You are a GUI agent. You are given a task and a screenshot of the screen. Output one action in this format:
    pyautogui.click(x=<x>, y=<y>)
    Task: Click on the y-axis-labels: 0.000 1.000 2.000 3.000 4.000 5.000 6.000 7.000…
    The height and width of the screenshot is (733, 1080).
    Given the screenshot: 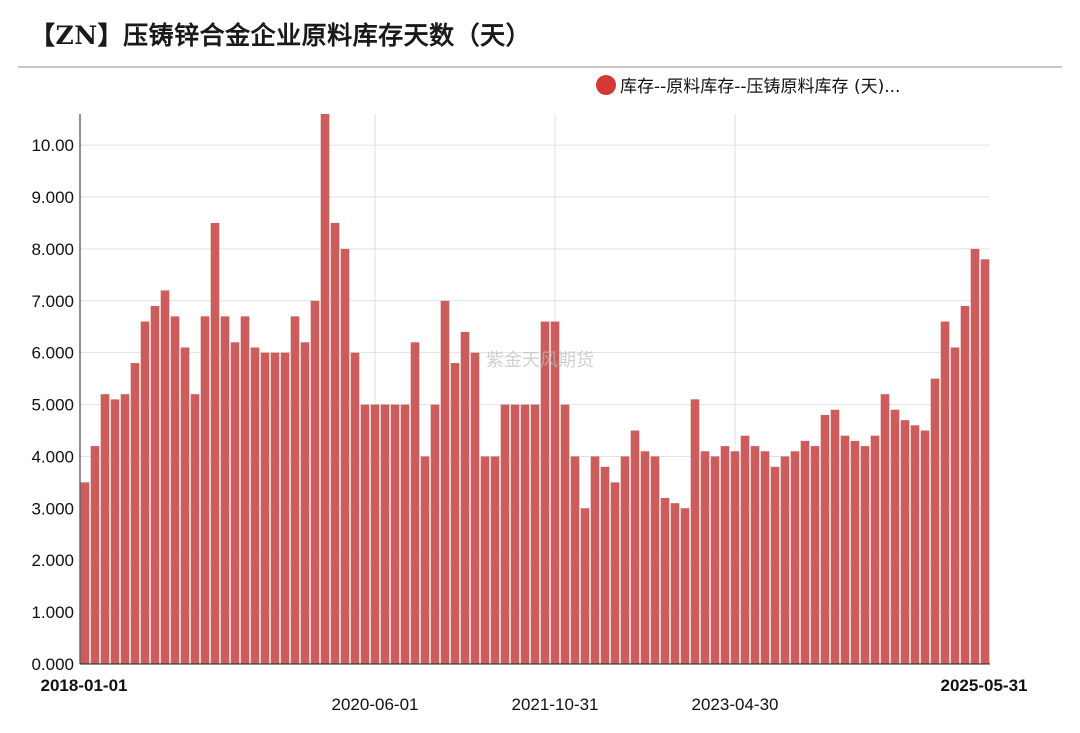 What is the action you would take?
    pyautogui.click(x=52, y=405)
    